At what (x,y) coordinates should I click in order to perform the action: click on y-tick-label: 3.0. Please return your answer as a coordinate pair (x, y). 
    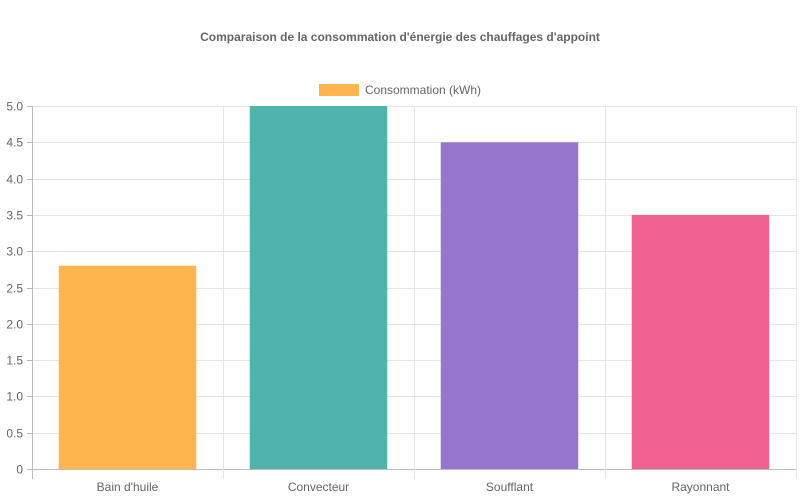
    Looking at the image, I should click on (14, 252).